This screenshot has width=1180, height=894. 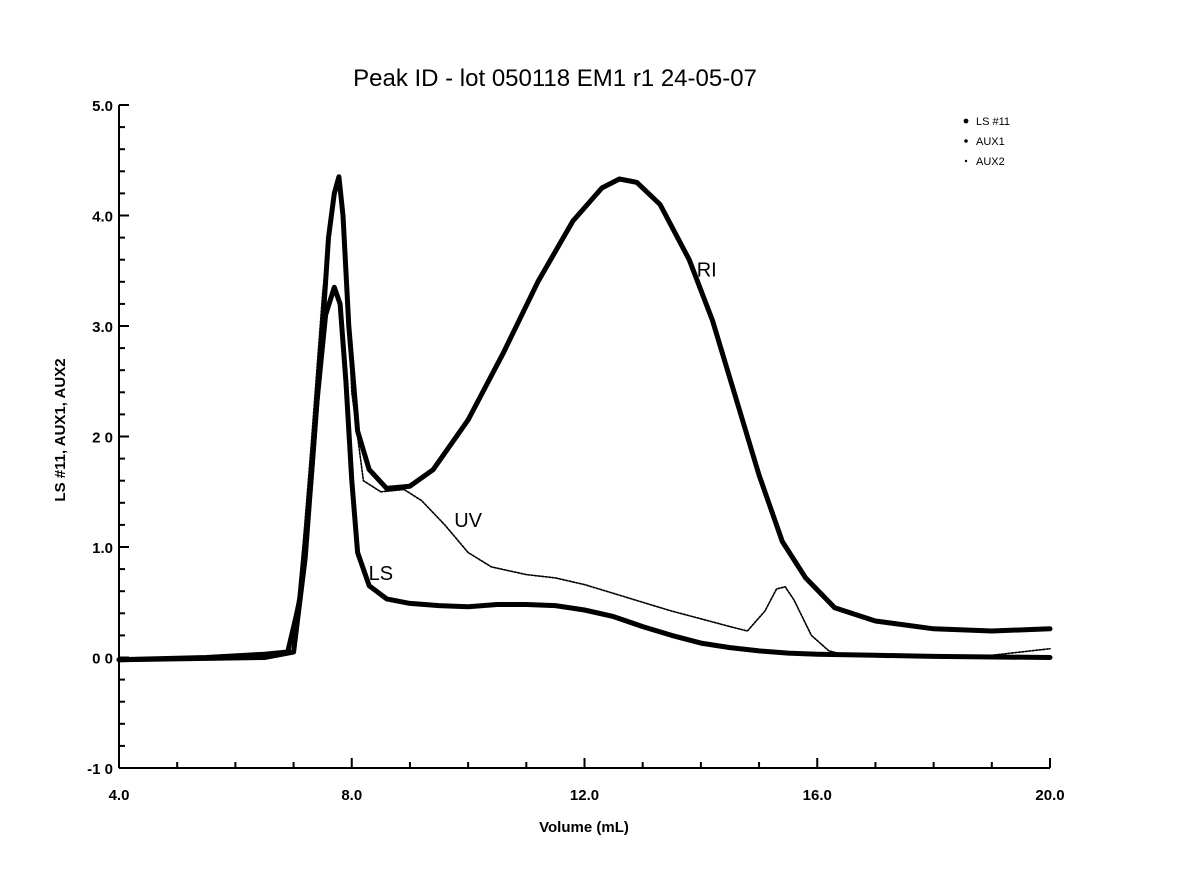 What do you see at coordinates (993, 122) in the screenshot?
I see `legend-item-ls11: LS #11` at bounding box center [993, 122].